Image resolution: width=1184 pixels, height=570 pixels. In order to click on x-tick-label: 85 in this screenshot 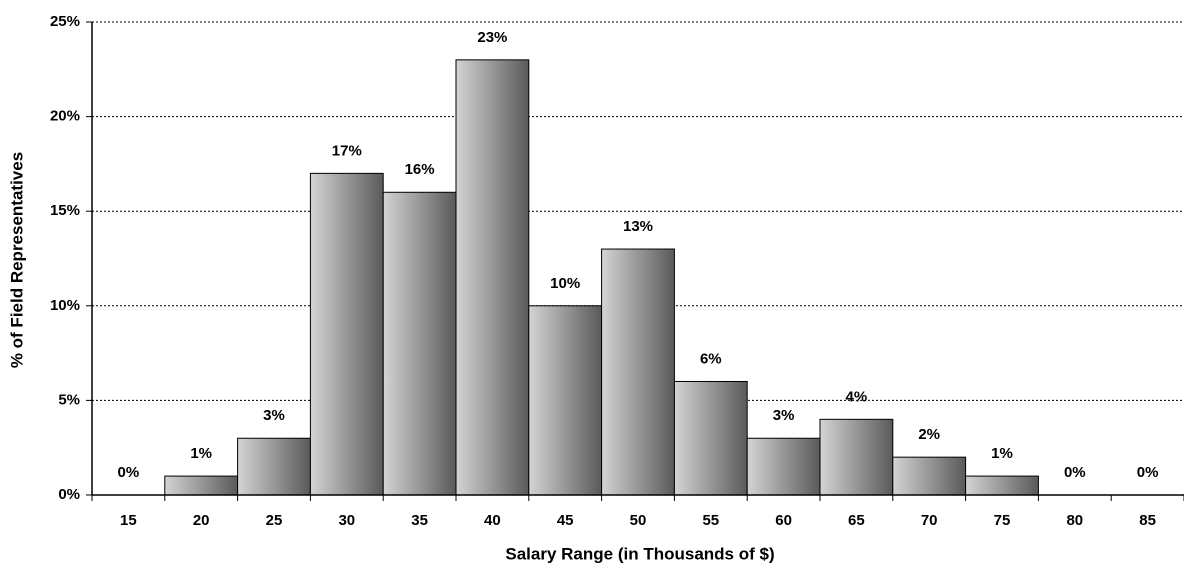, I will do `click(1147, 520)`.